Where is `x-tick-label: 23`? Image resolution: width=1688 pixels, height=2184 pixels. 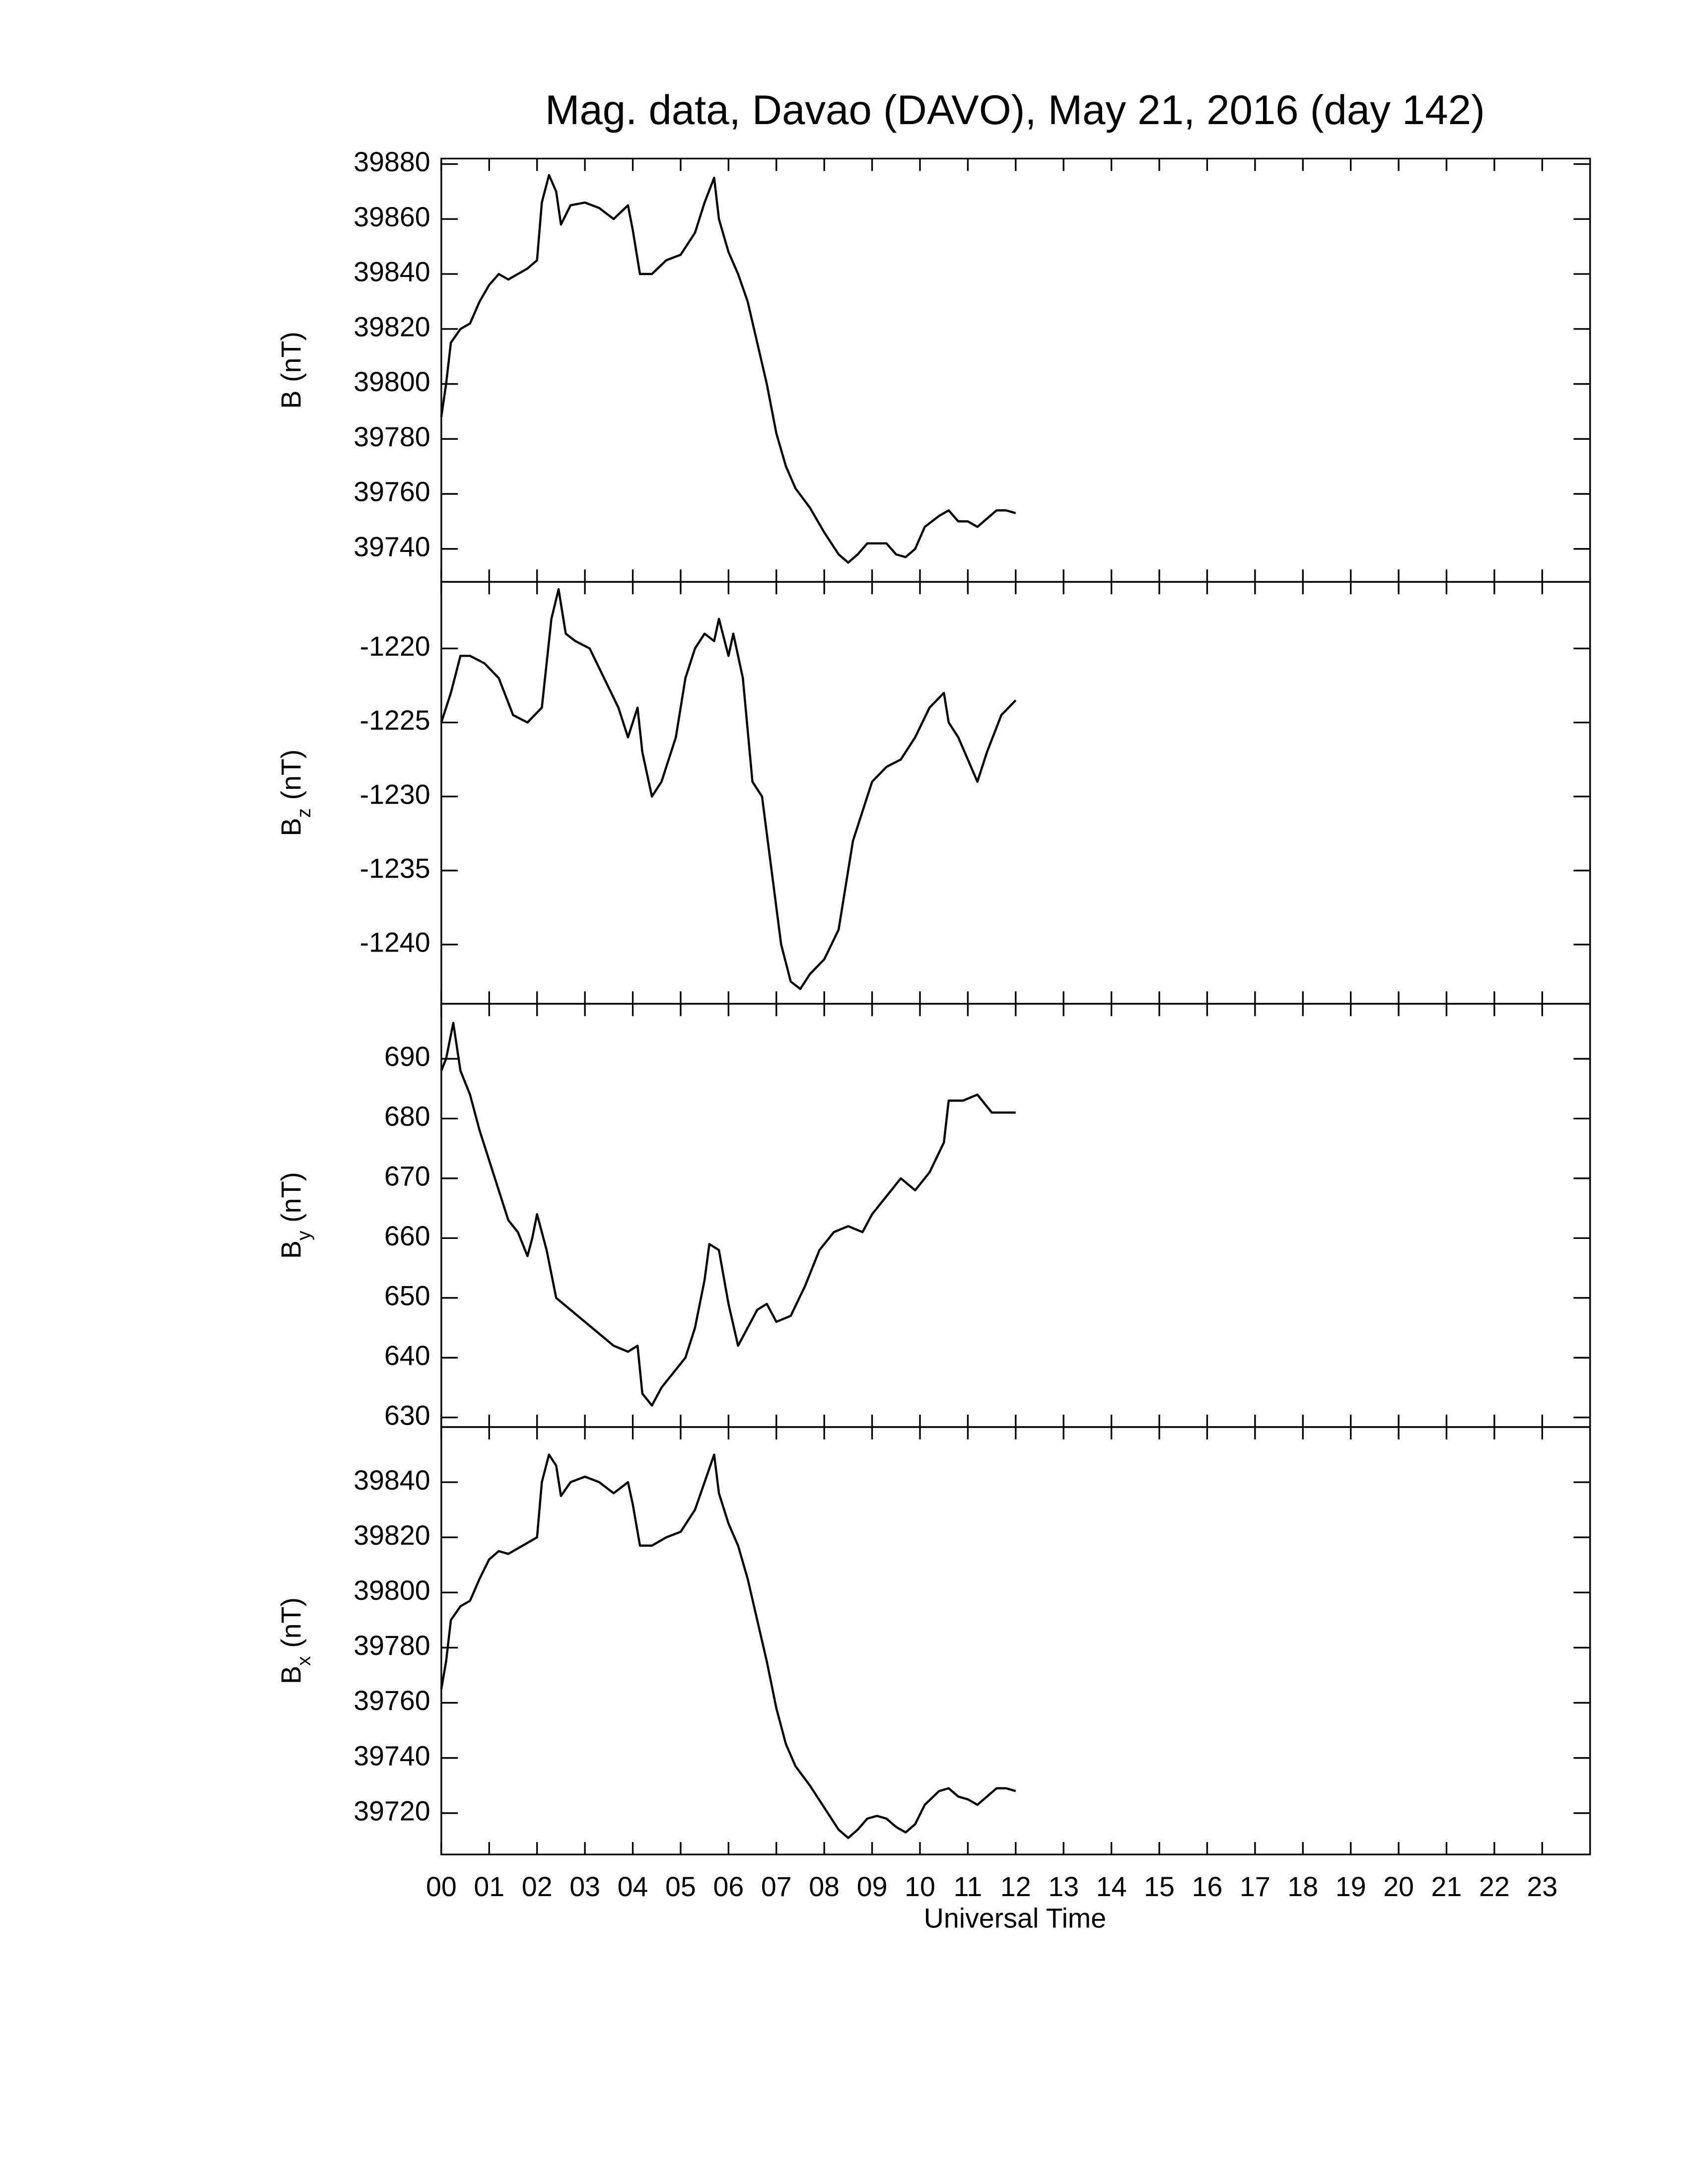
x-tick-label: 23 is located at coordinates (1542, 1886).